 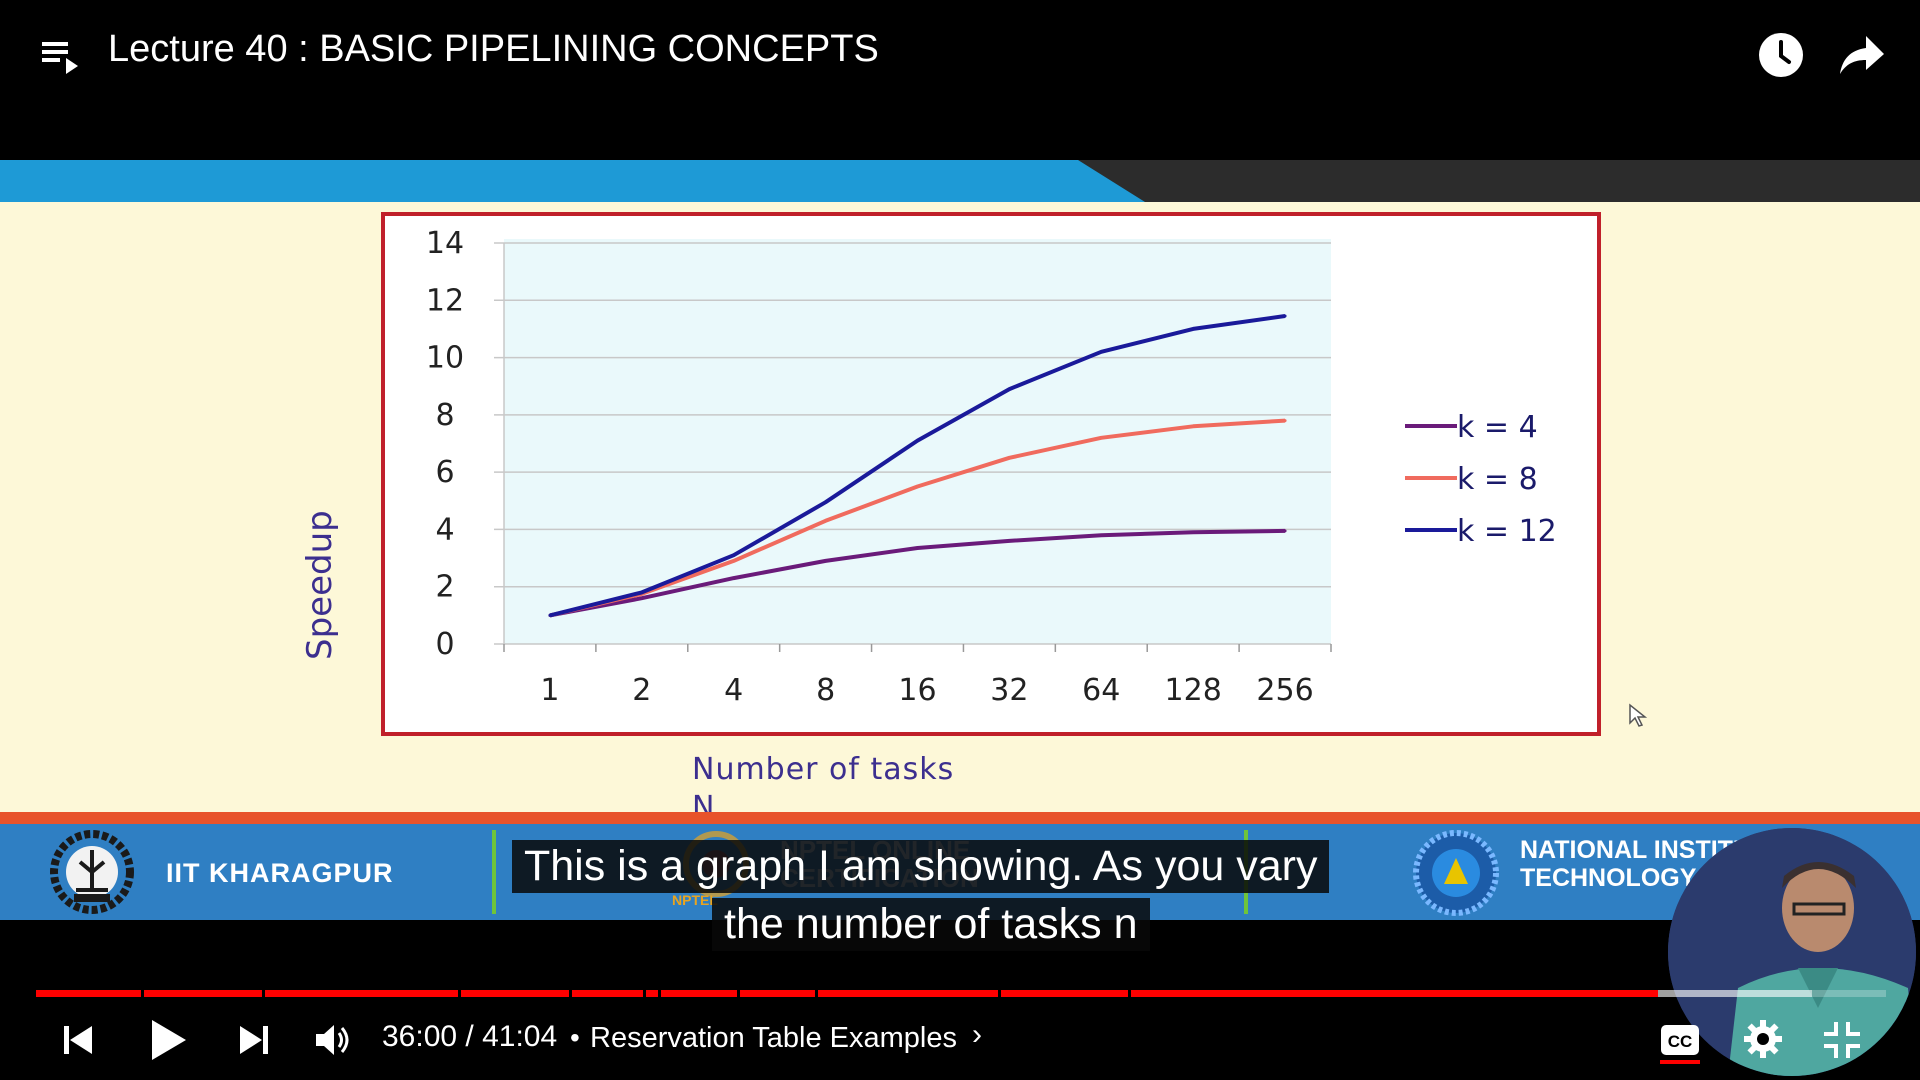 I want to click on caption-line: the number of tasks n, so click(x=931, y=924).